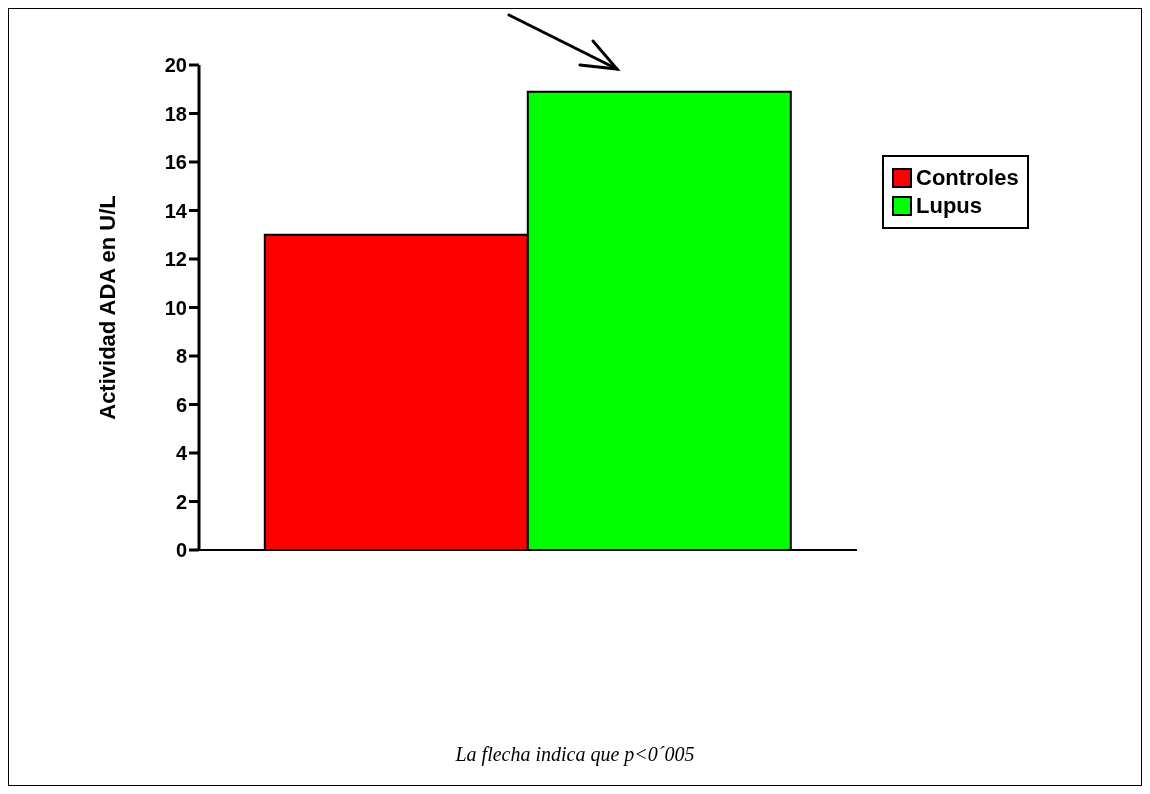 Image resolution: width=1150 pixels, height=794 pixels. Describe the element at coordinates (181, 453) in the screenshot. I see `y-tick-label: 4` at that location.